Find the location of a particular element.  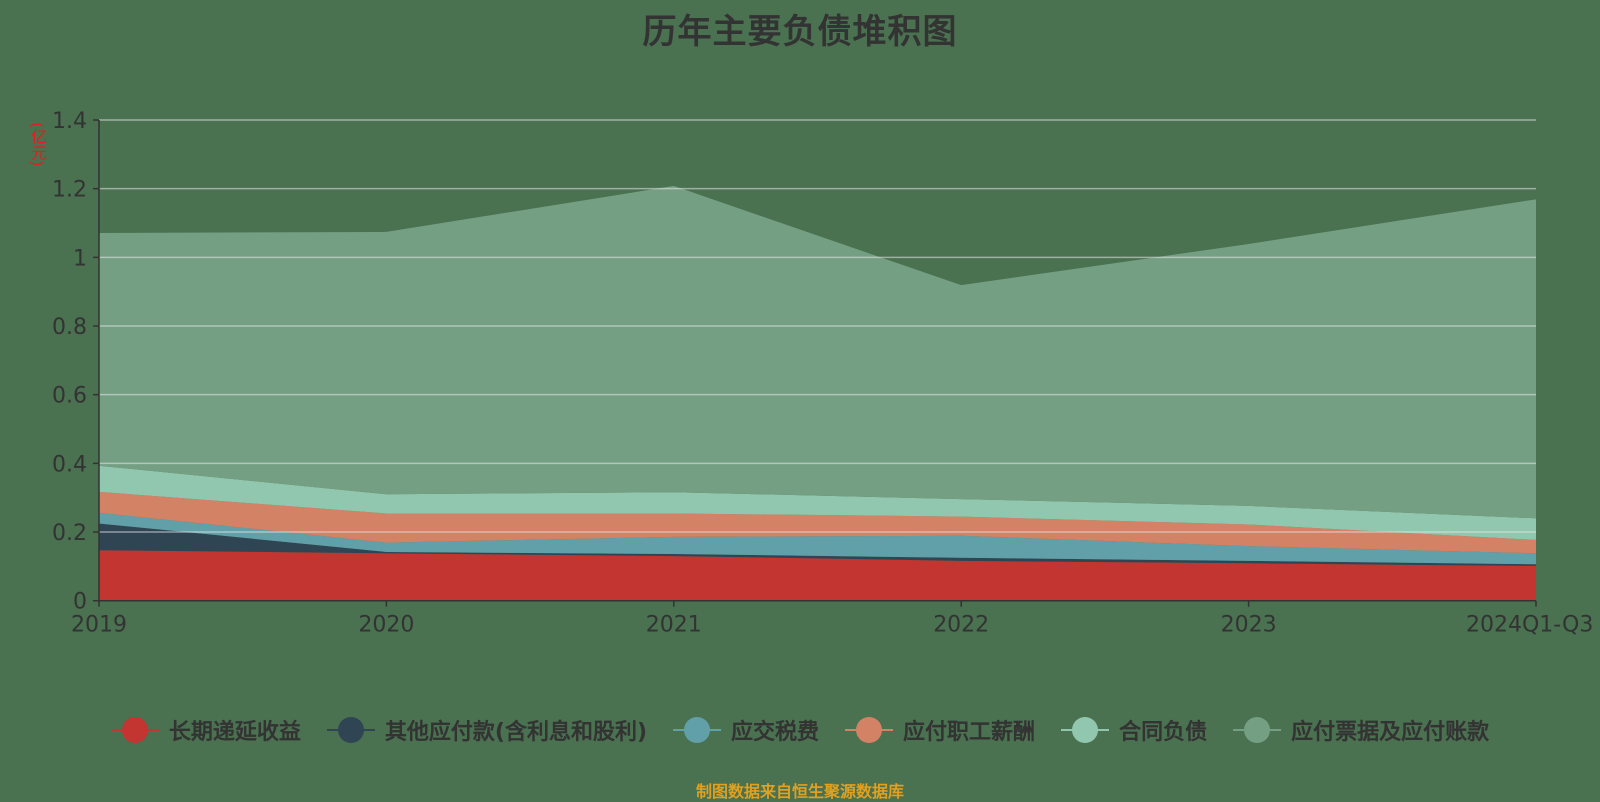

y-tick-label: 1.2 is located at coordinates (69, 190).